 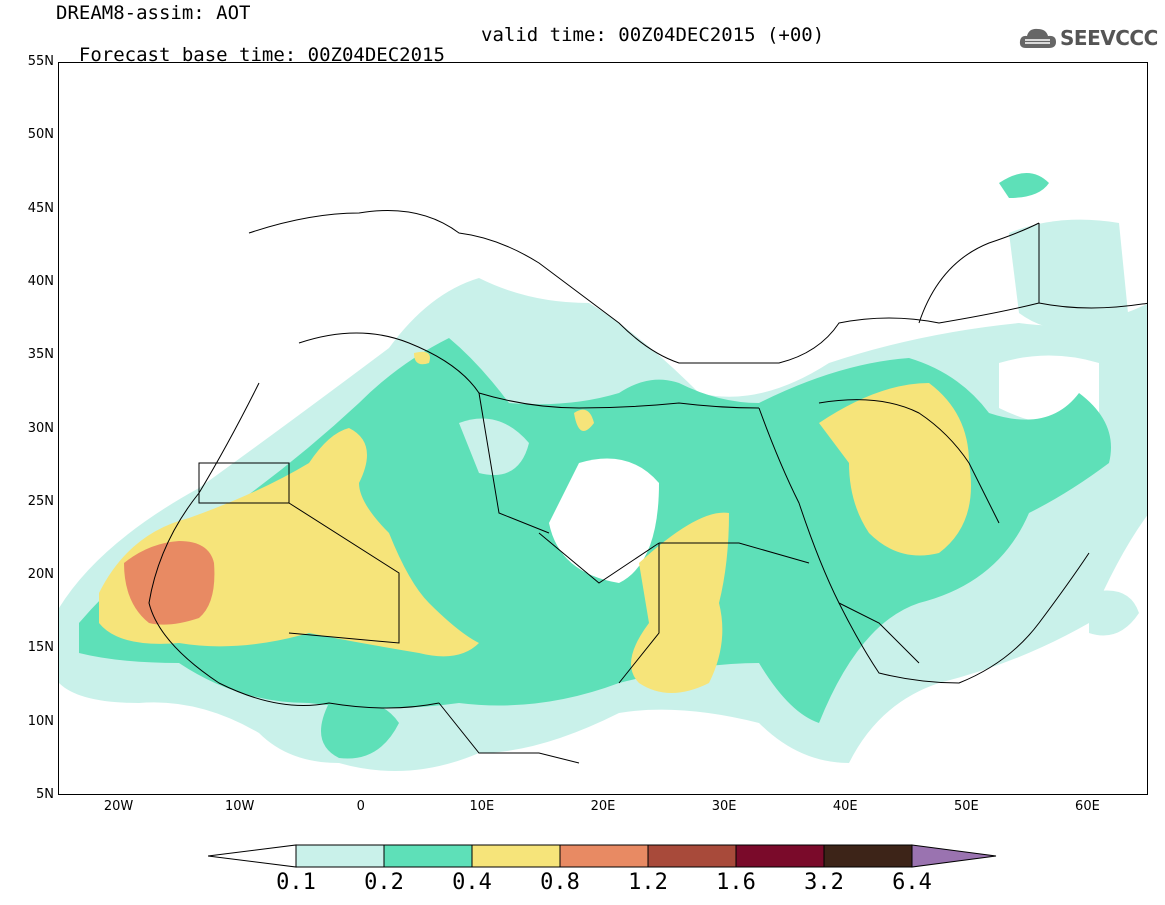 I want to click on lon-label: 50E, so click(x=966, y=806).